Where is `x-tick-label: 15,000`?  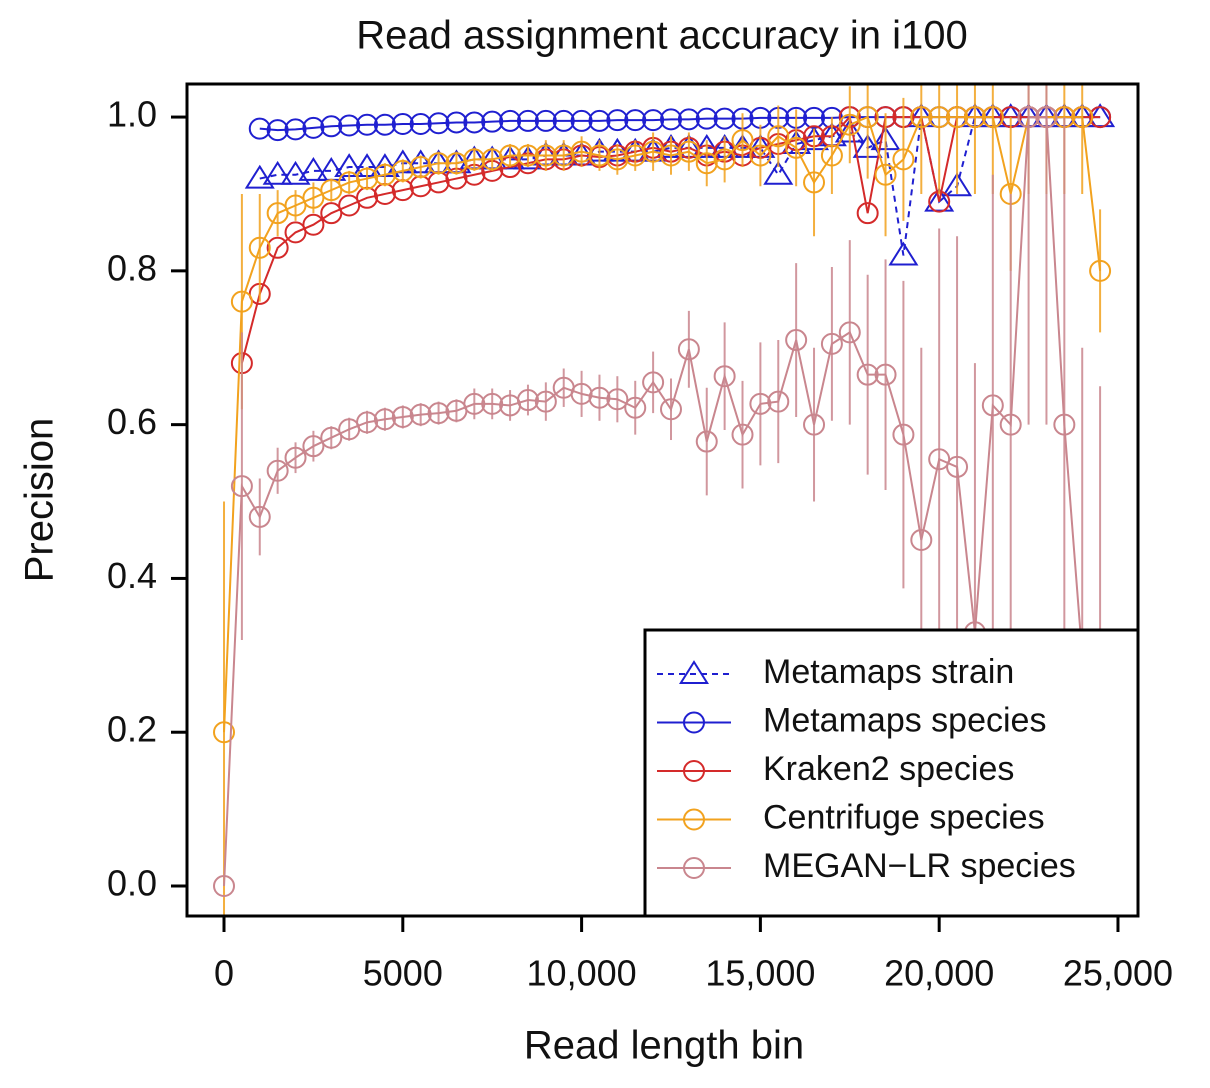 x-tick-label: 15,000 is located at coordinates (760, 973).